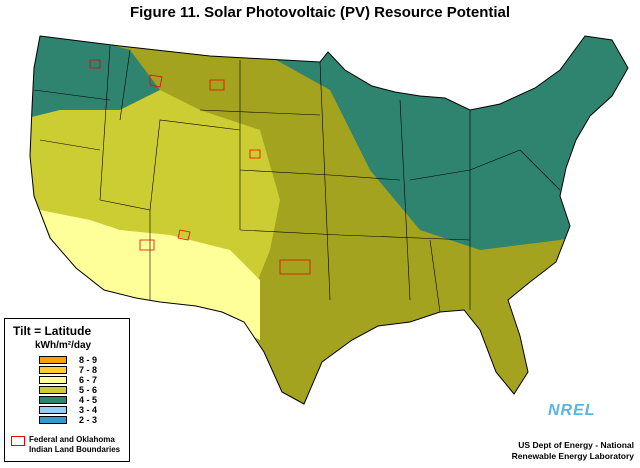 The height and width of the screenshot is (468, 640). I want to click on legend-label: 3 - 4, so click(88, 410).